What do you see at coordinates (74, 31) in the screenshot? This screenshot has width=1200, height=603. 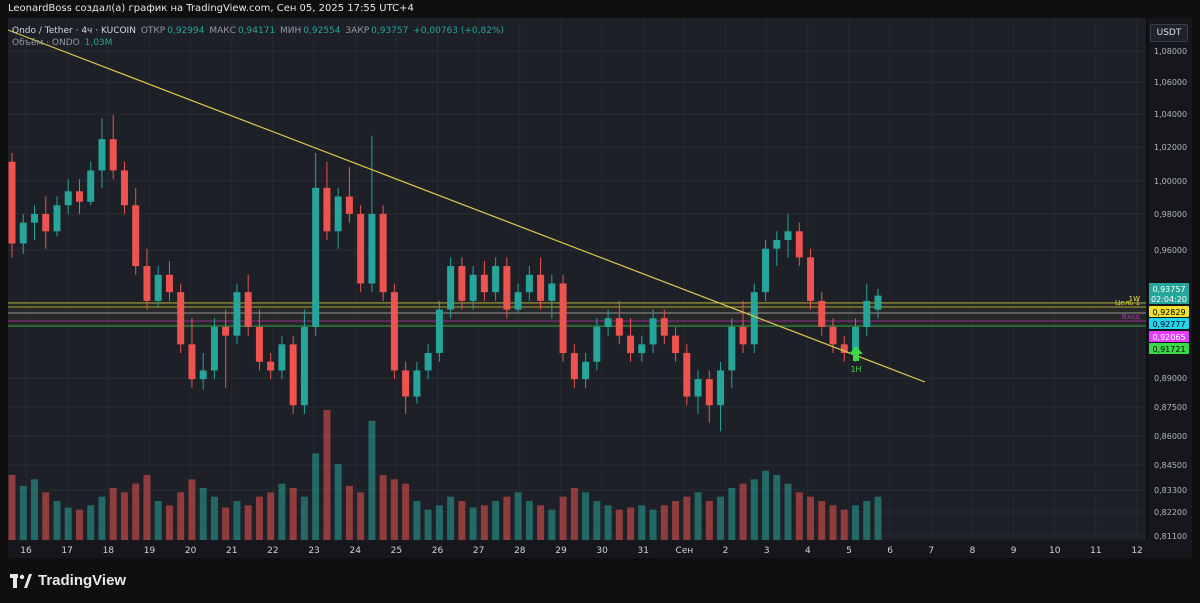 I see `legend-symbol: Ondo / Tether · 4ч · KUCOIN` at bounding box center [74, 31].